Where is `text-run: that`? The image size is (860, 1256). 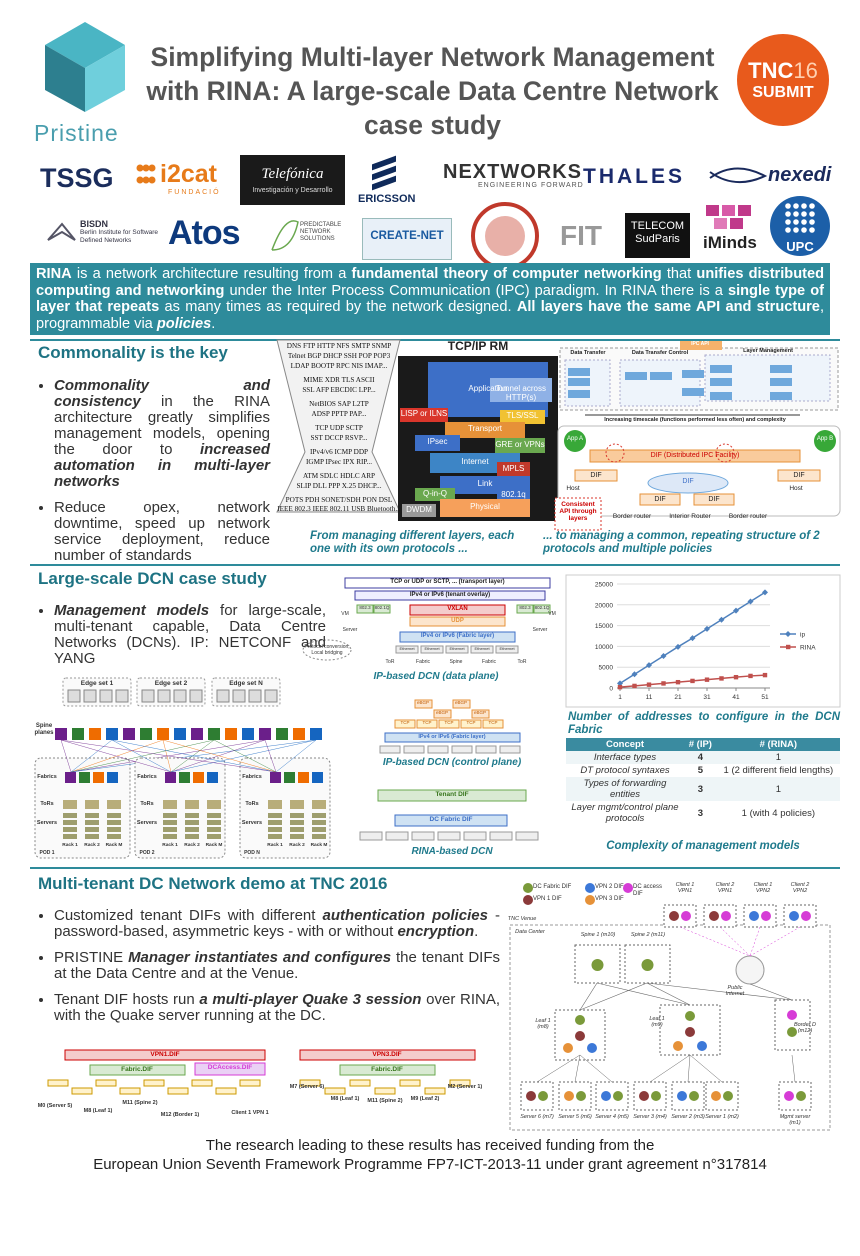
text-run: that is located at coordinates (679, 274).